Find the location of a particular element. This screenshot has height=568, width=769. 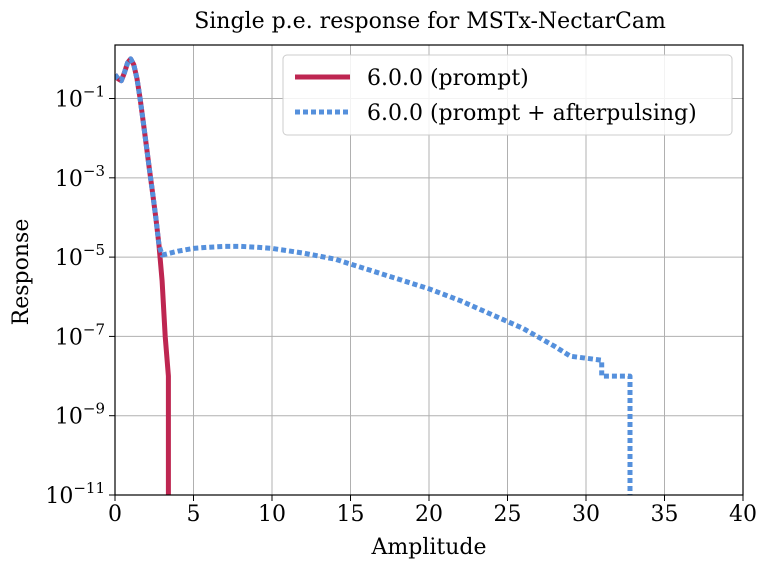

x-tick-label: 0 is located at coordinates (115, 514).